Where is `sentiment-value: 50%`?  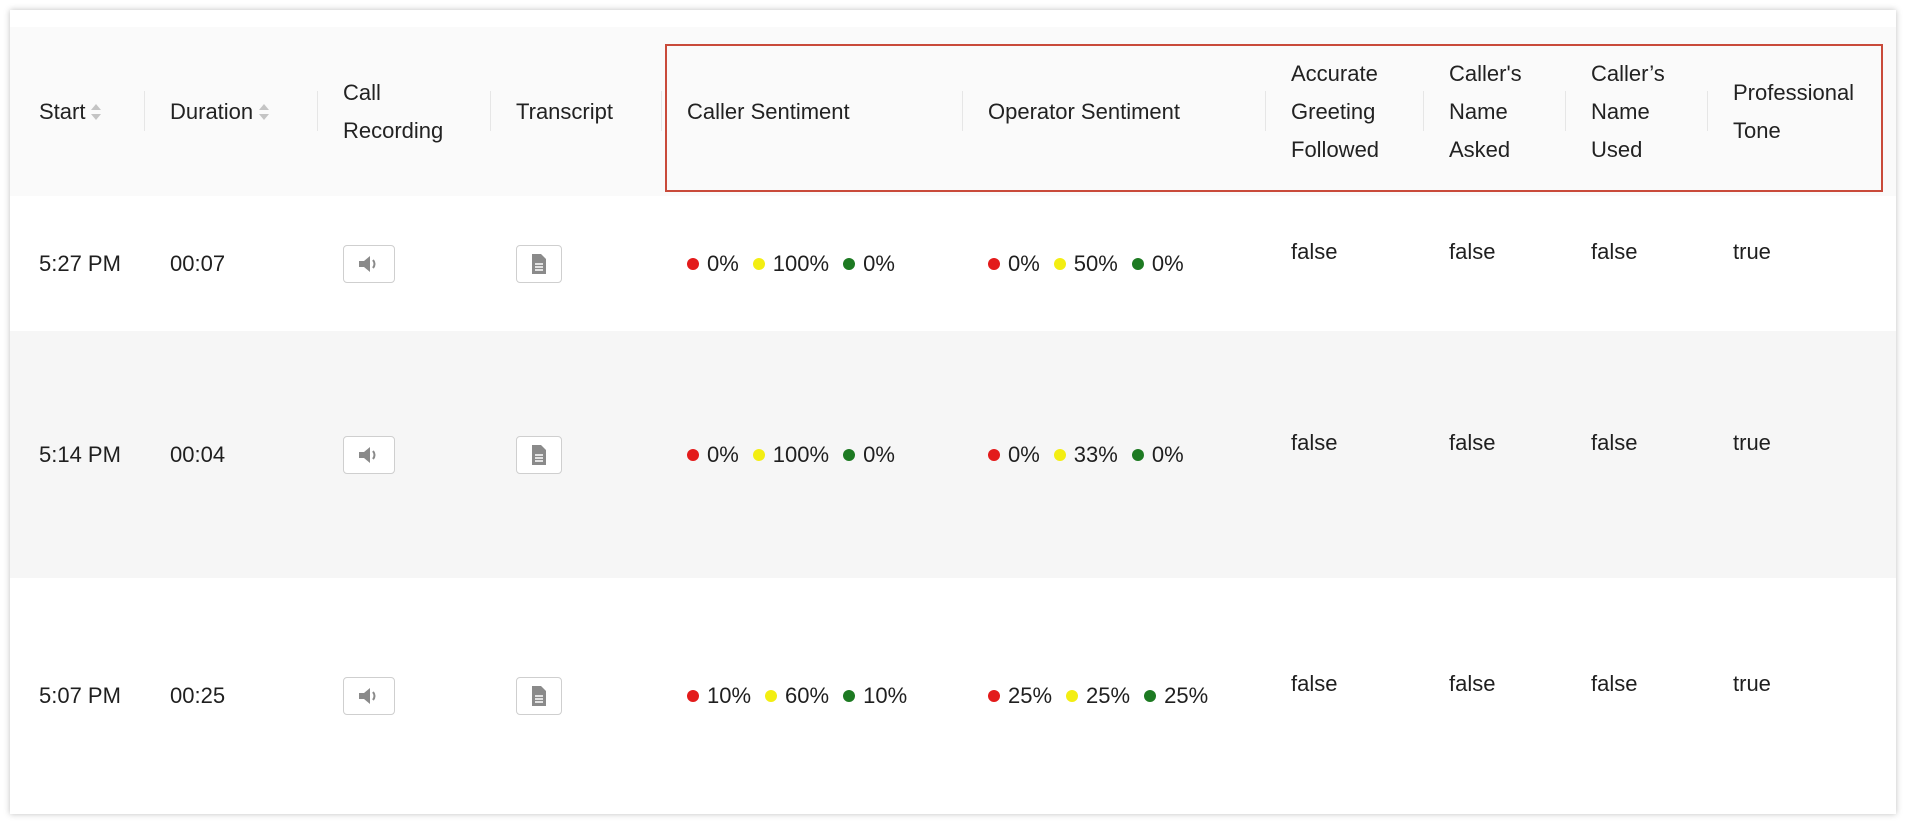 sentiment-value: 50% is located at coordinates (1095, 263).